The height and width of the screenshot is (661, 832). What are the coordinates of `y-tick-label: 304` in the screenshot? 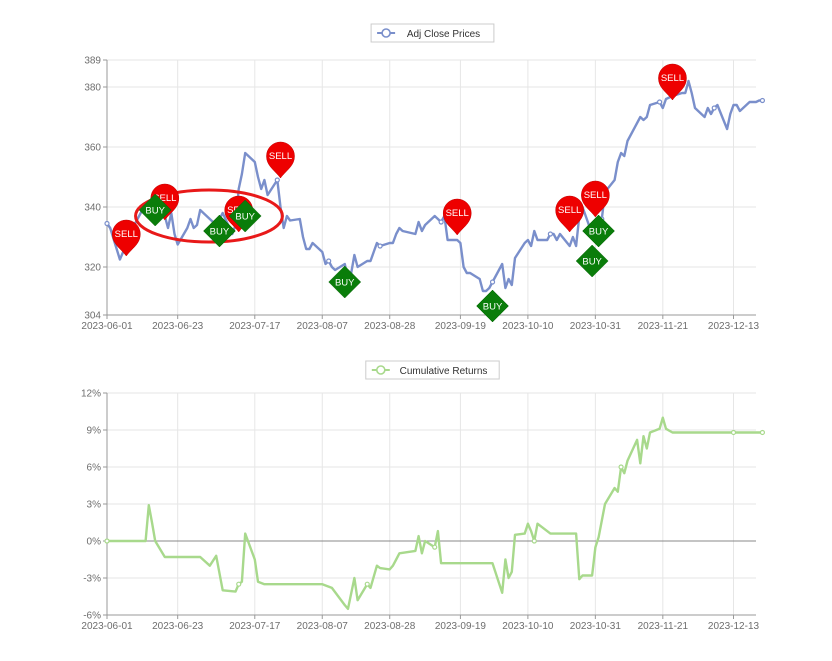 It's located at (92, 316).